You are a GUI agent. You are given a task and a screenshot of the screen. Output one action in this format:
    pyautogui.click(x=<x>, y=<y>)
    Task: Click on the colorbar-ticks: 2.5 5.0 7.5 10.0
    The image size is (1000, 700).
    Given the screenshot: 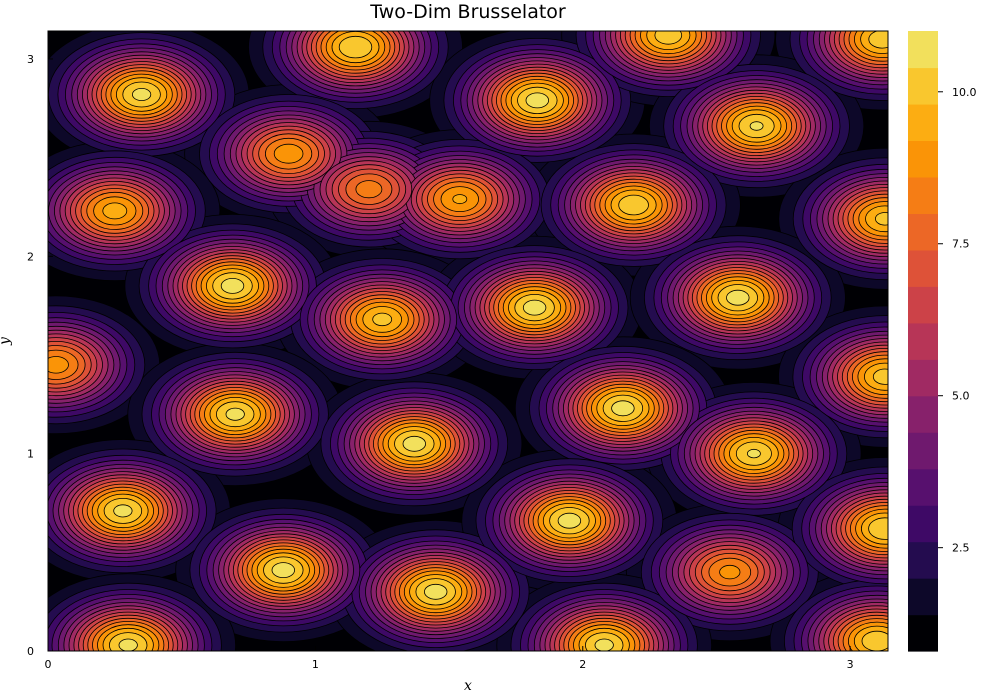 What is the action you would take?
    pyautogui.click(x=957, y=320)
    